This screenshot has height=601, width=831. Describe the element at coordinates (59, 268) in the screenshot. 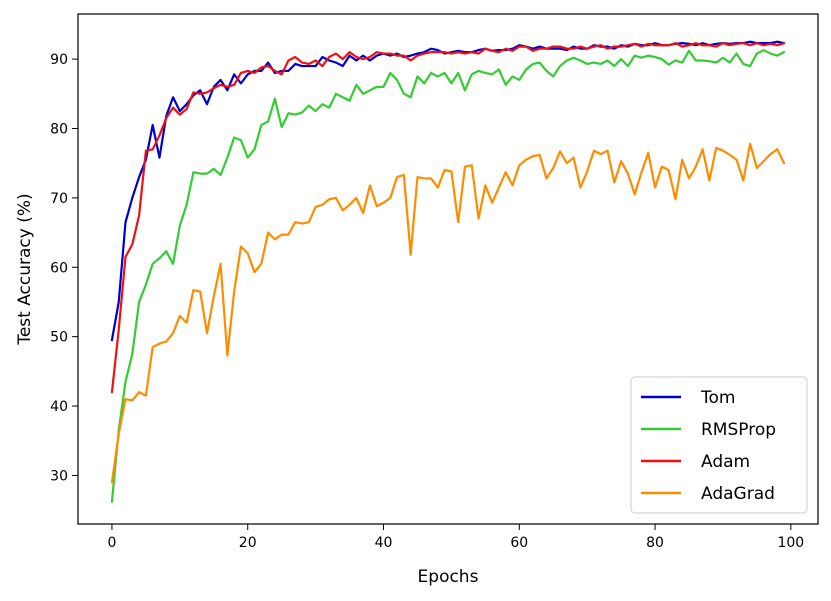

I see `y-tick-label: 60` at that location.